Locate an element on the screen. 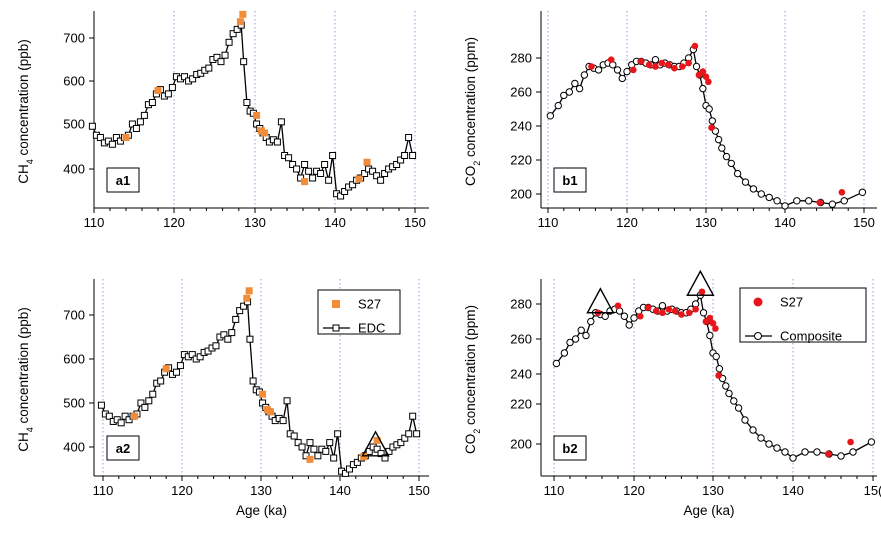 The height and width of the screenshot is (547, 881). triangle-marker is located at coordinates (700, 282).